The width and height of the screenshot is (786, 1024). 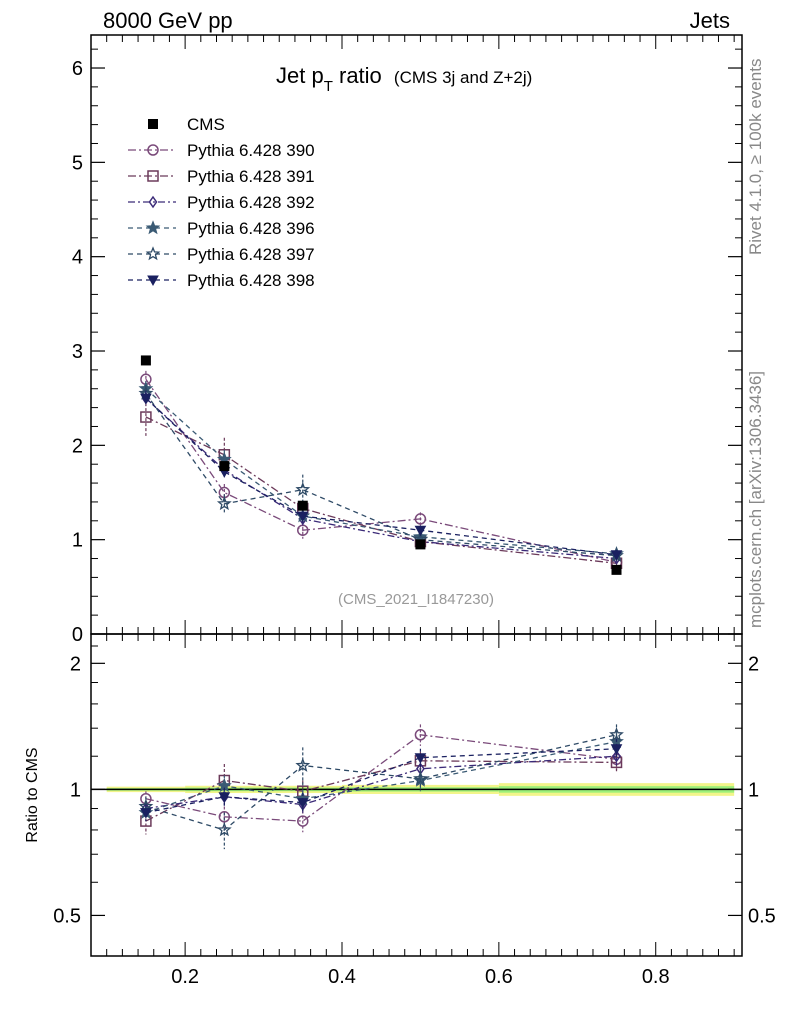 What do you see at coordinates (420, 977) in the screenshot?
I see `x-tick-labels: 0.2 0.4 0.6 0.8` at bounding box center [420, 977].